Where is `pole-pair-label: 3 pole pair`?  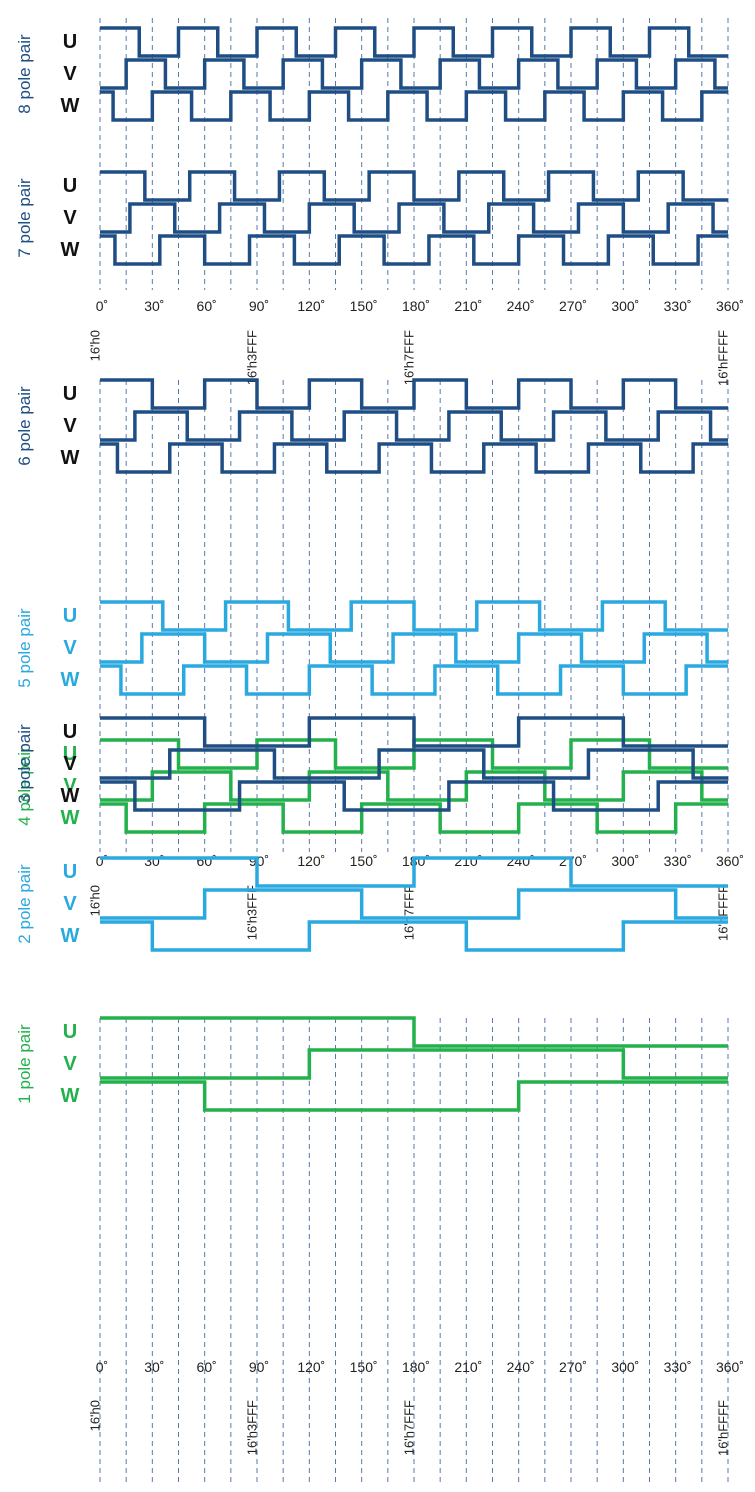 pole-pair-label: 3 pole pair is located at coordinates (24, 764).